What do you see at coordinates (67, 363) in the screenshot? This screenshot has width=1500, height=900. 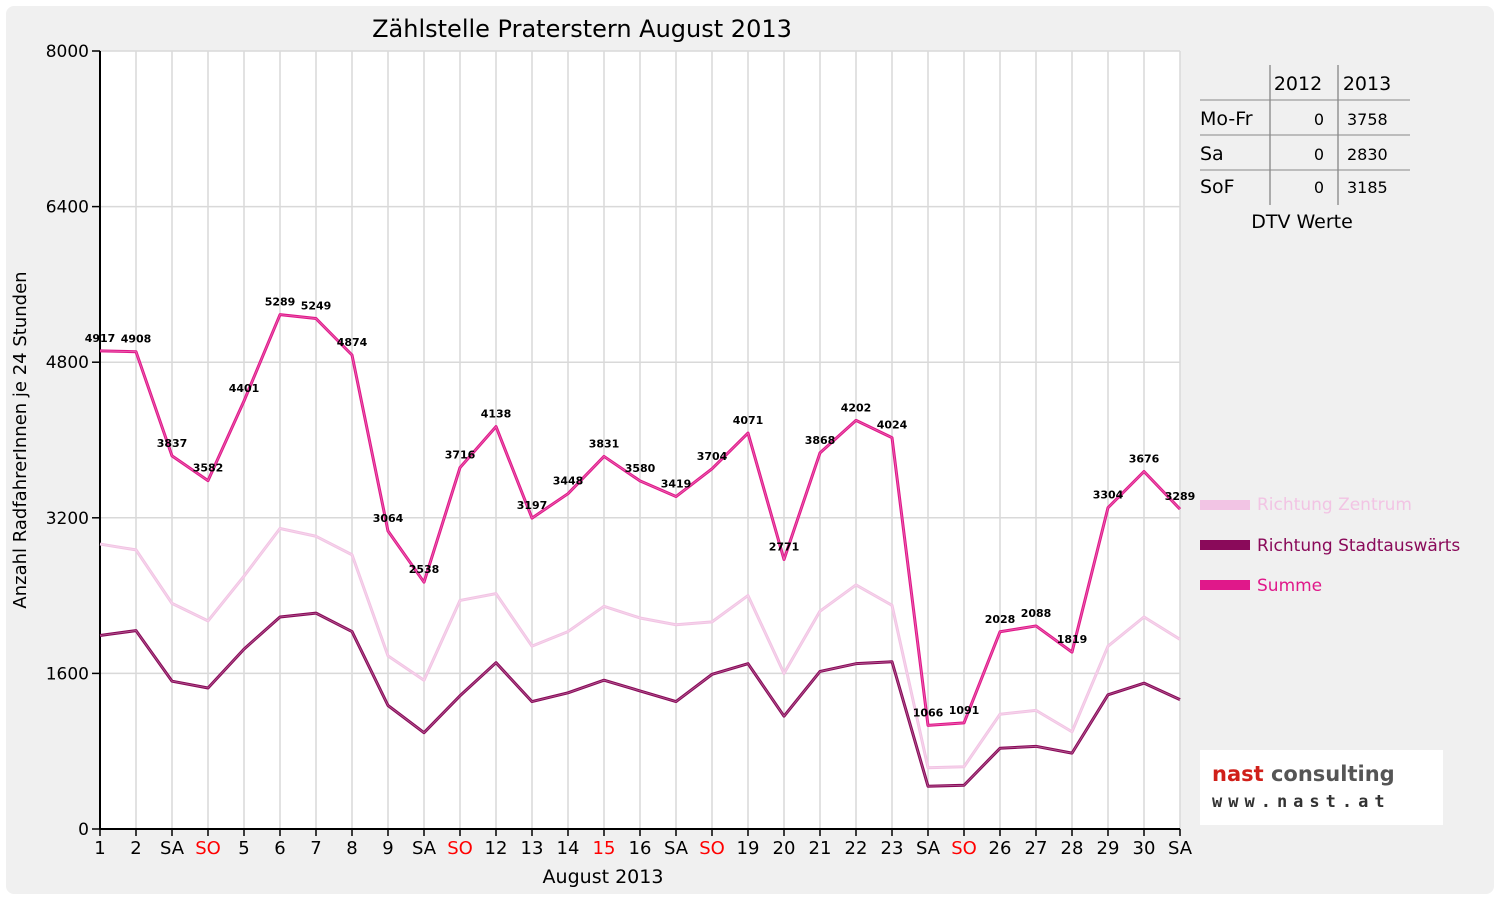 I see `y-tick-label: 4800` at bounding box center [67, 363].